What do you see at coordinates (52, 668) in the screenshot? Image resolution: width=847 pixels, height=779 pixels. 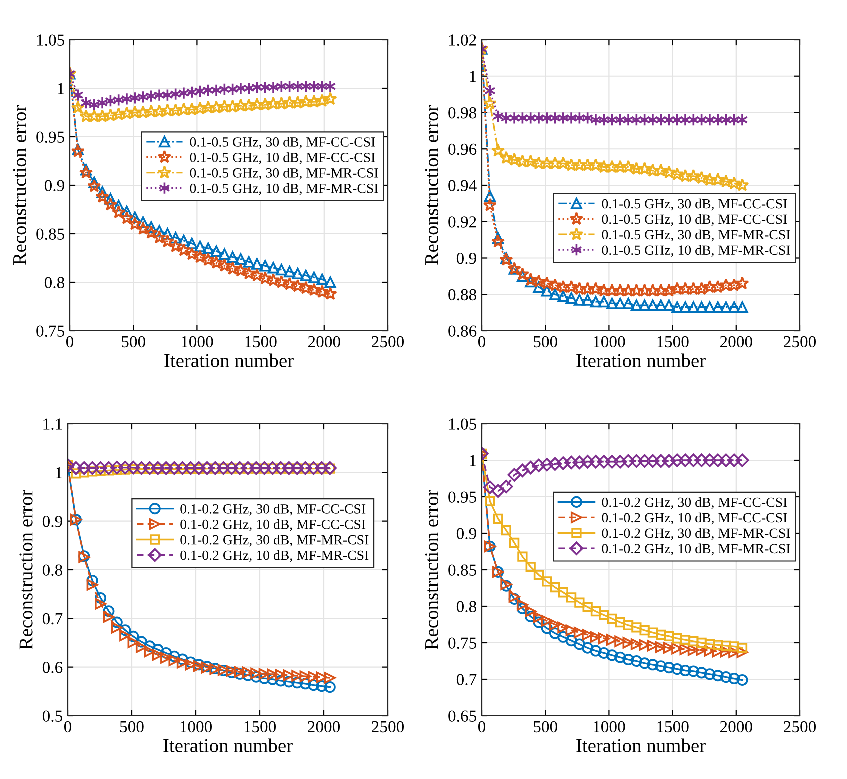 I see `y-tick-label: 0.6` at bounding box center [52, 668].